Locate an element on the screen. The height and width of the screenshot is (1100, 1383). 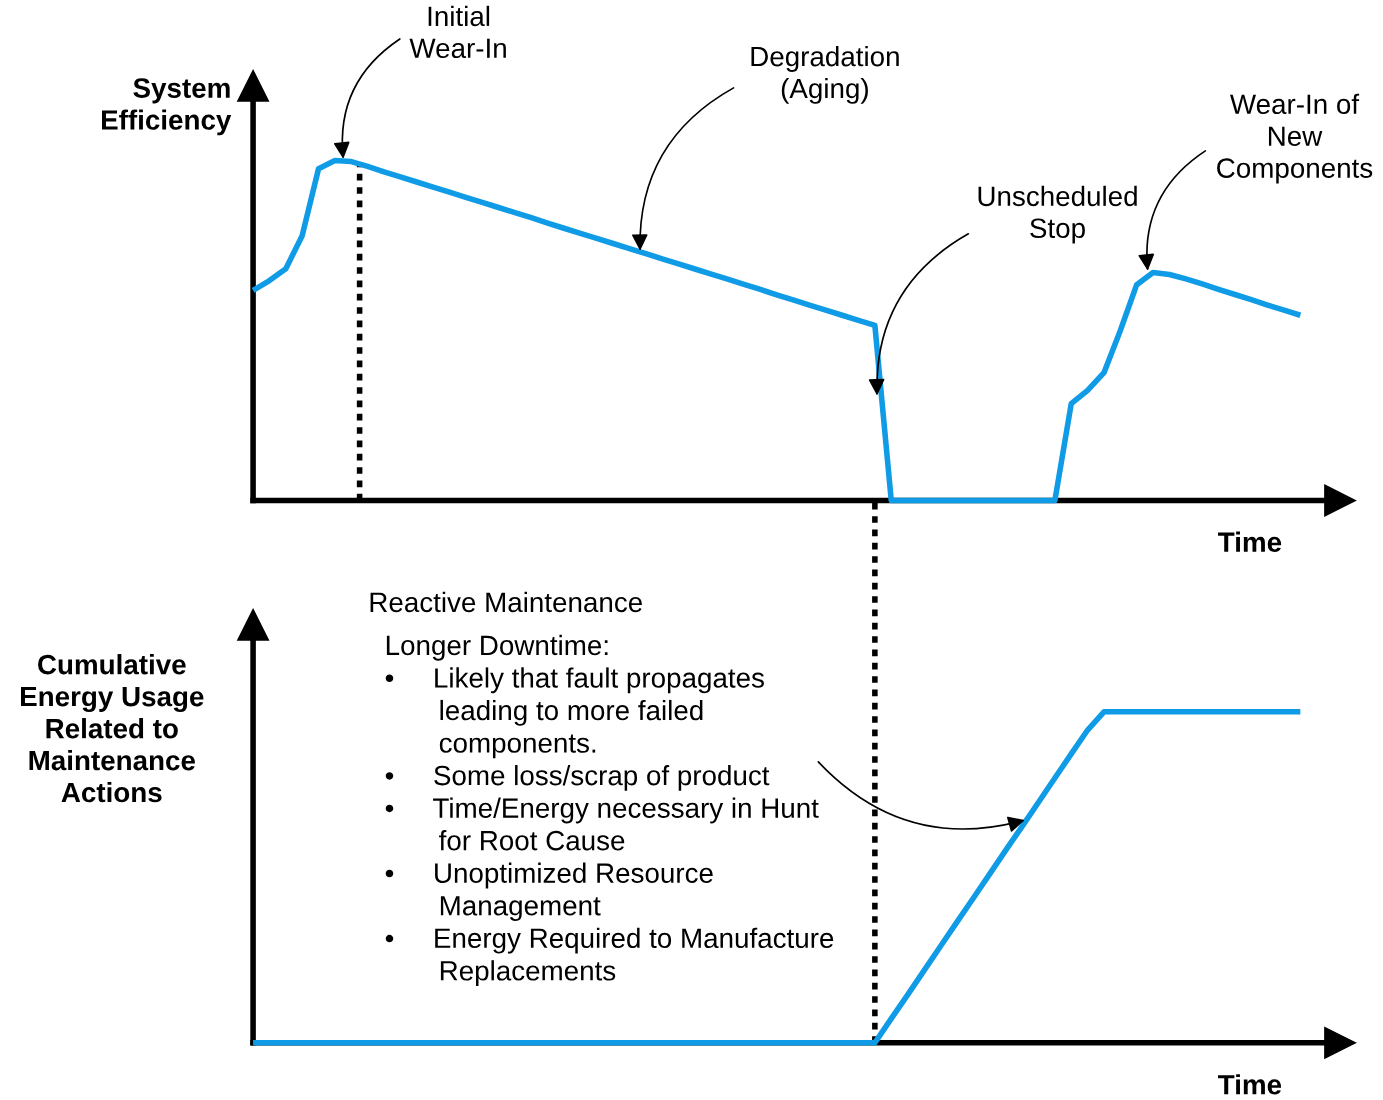
annotation: Wear-In of New Components is located at coordinates (1295, 138).